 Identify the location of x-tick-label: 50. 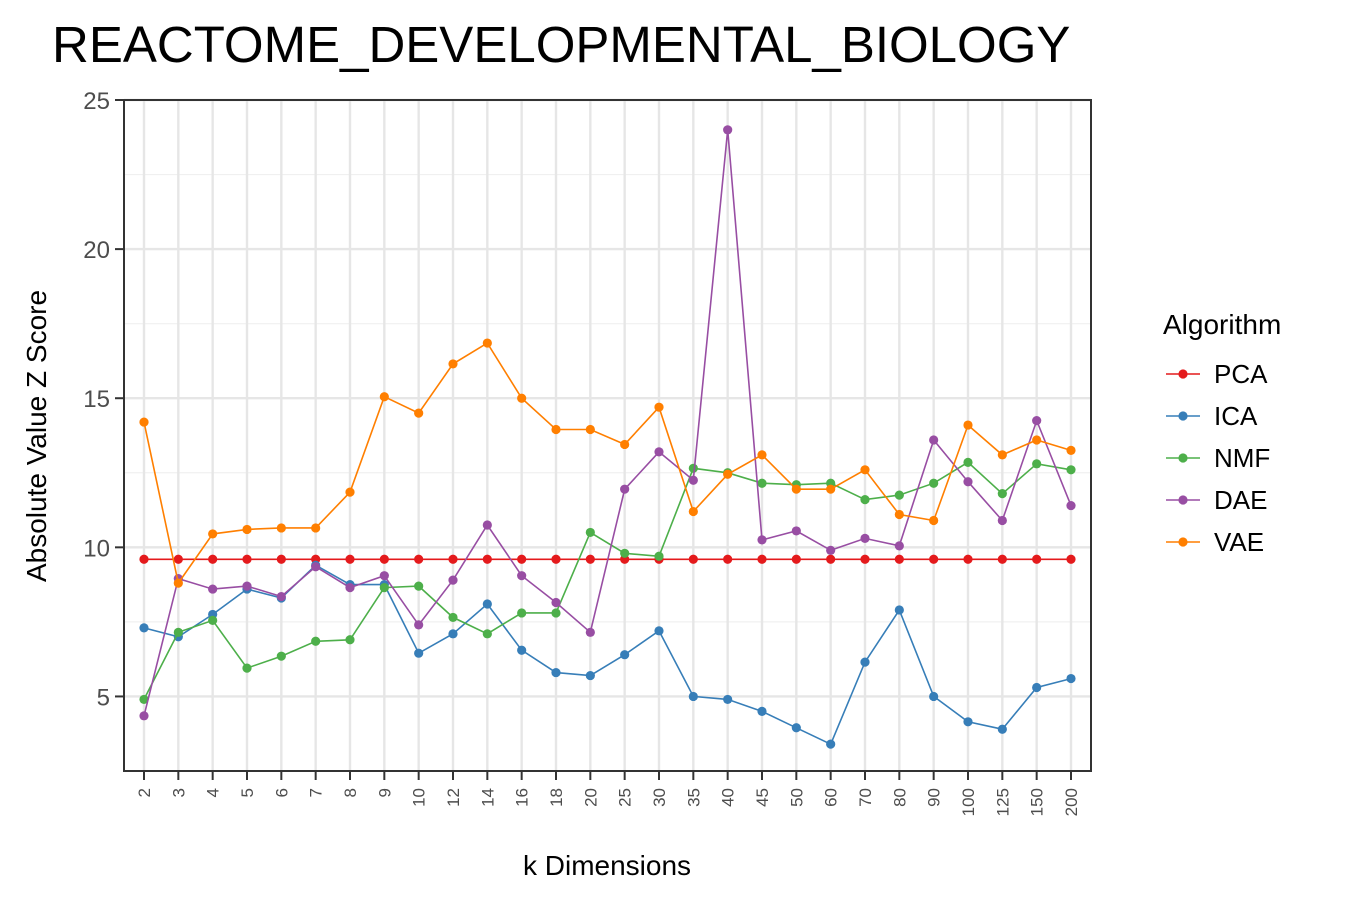
(796, 797).